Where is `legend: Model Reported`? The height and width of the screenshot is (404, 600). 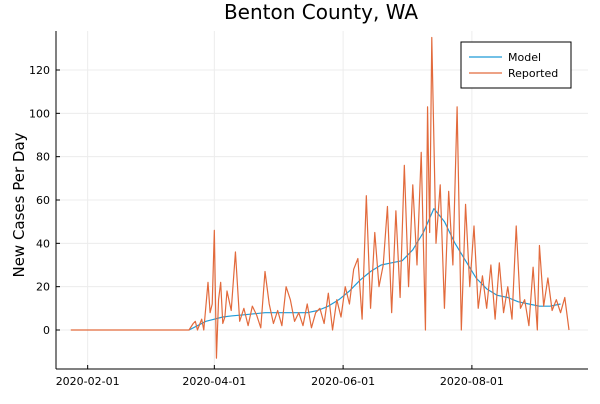 legend: Model Reported is located at coordinates (516, 65).